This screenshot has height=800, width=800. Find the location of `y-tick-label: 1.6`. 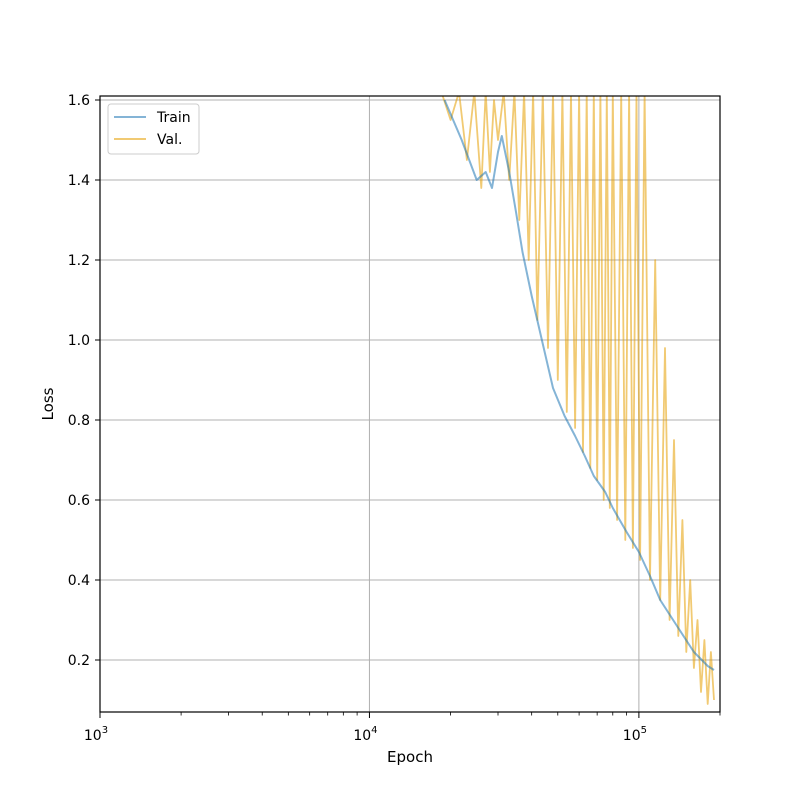

y-tick-label: 1.6 is located at coordinates (79, 101).